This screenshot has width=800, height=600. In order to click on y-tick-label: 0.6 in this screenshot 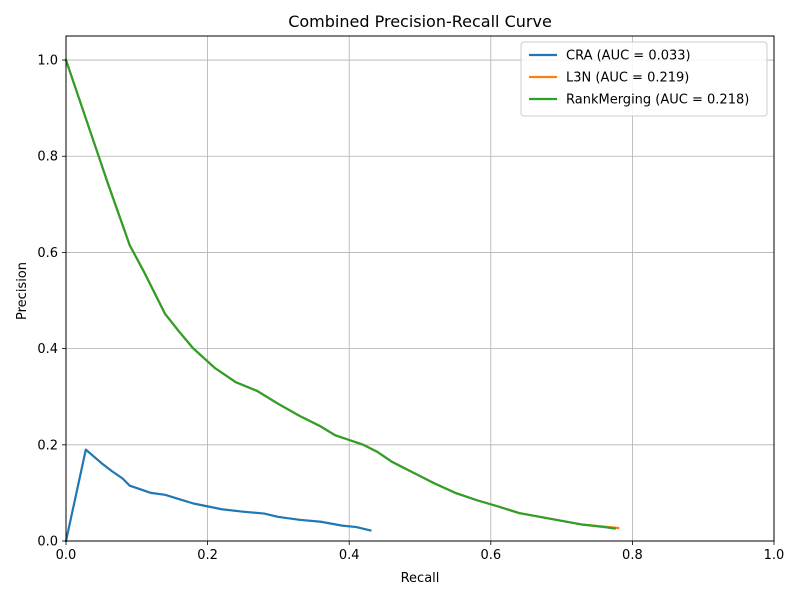, I will do `click(47, 253)`.